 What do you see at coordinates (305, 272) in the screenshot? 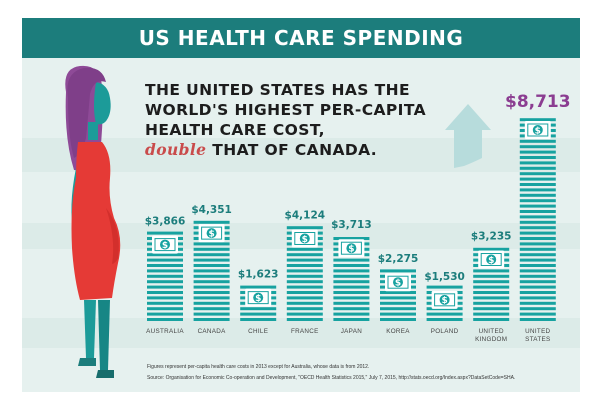
I see `bar-group: $ $4,124 FRANCE` at bounding box center [305, 272].